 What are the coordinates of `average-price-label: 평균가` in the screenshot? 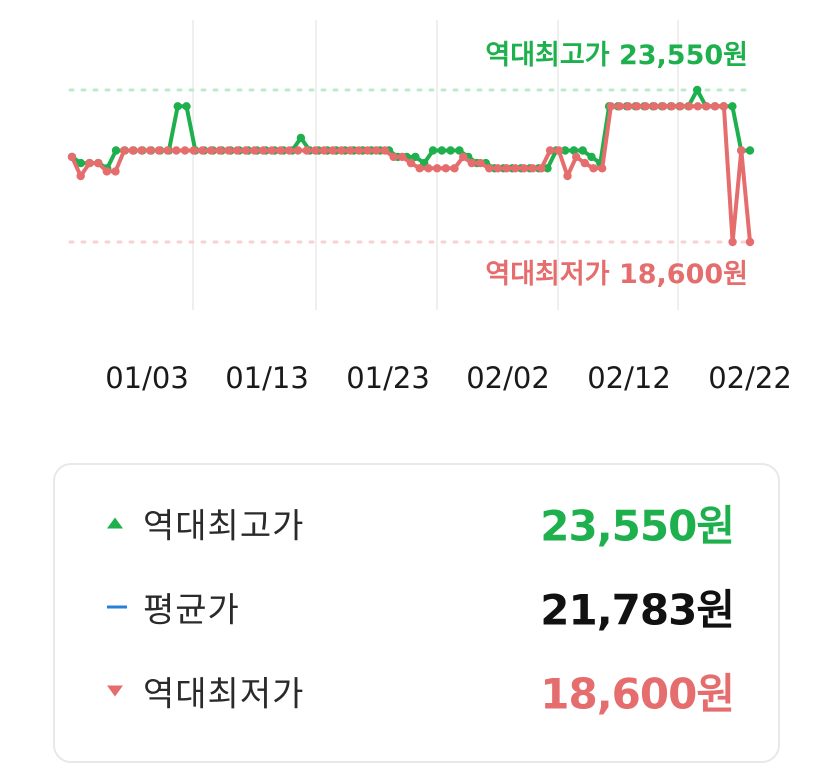 It's located at (191, 610).